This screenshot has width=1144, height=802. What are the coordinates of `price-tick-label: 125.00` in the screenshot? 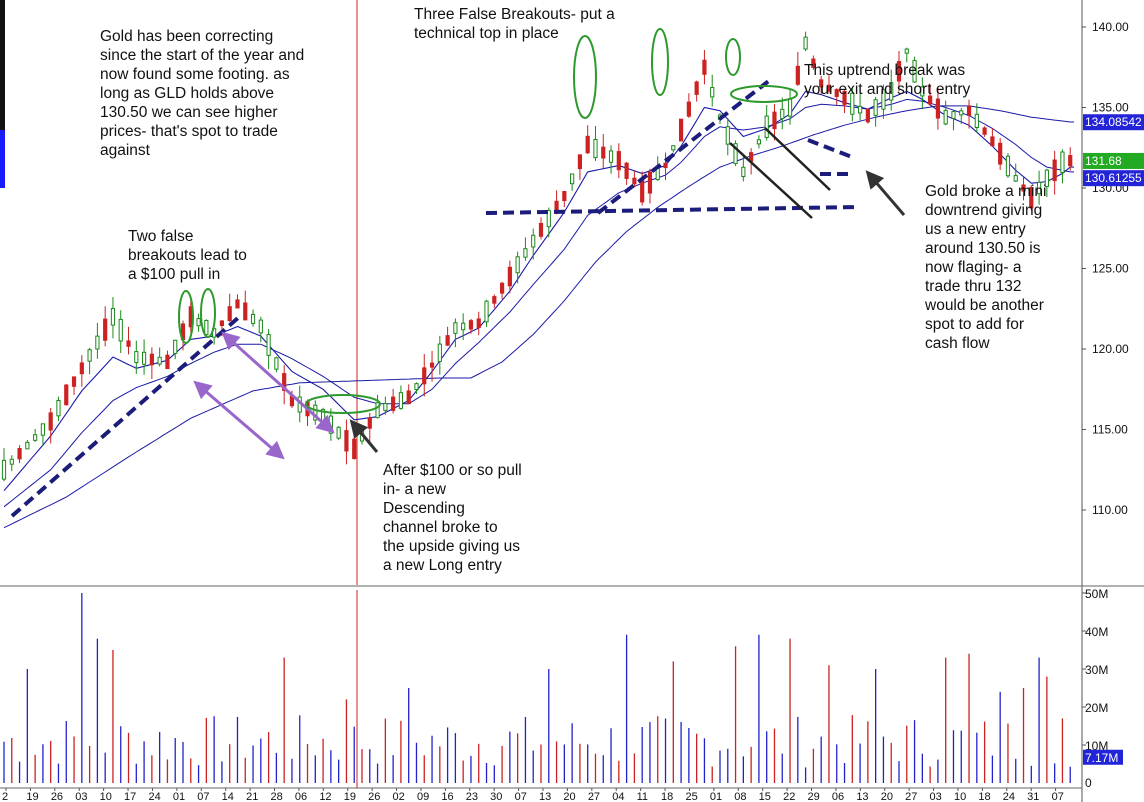 It's located at (1110, 269).